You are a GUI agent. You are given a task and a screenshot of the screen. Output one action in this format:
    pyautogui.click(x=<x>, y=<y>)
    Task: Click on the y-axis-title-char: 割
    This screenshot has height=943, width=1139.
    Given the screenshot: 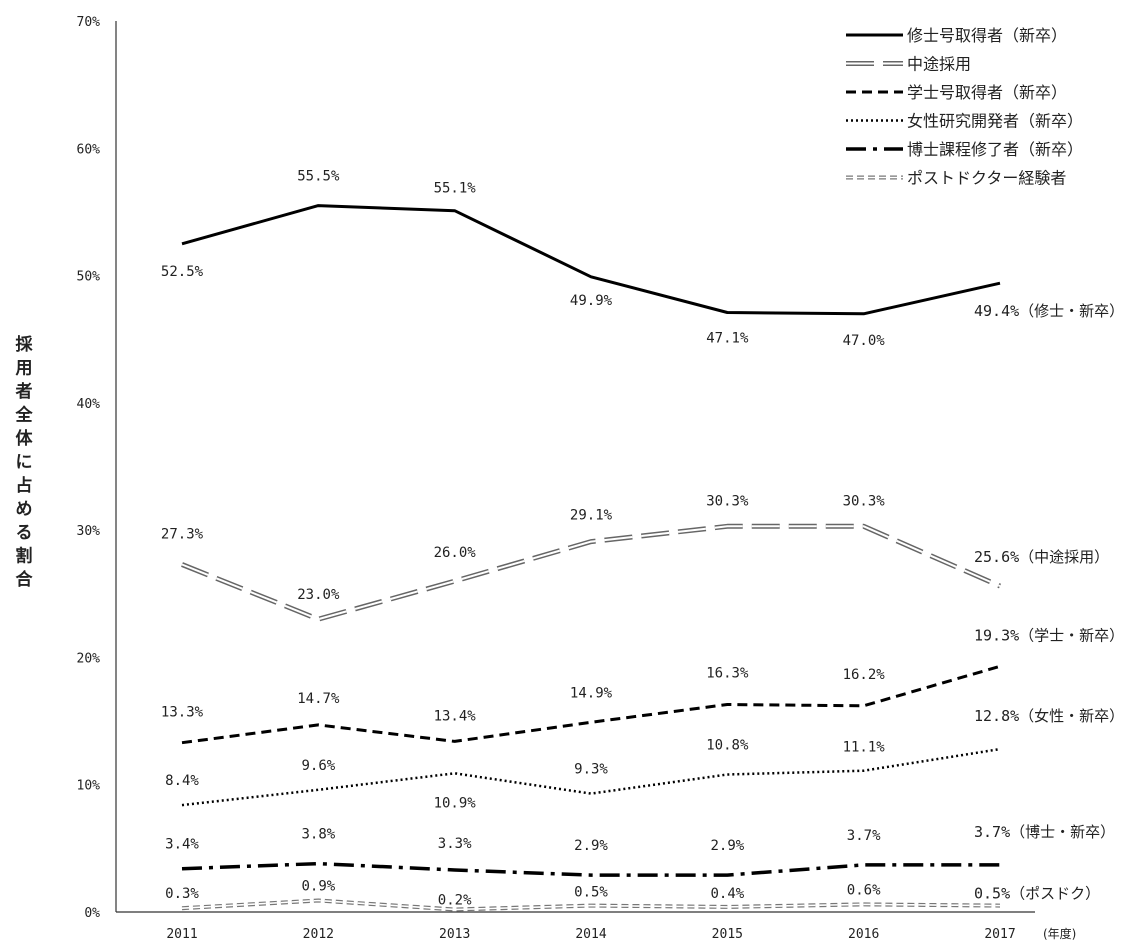 What is the action you would take?
    pyautogui.click(x=24, y=556)
    